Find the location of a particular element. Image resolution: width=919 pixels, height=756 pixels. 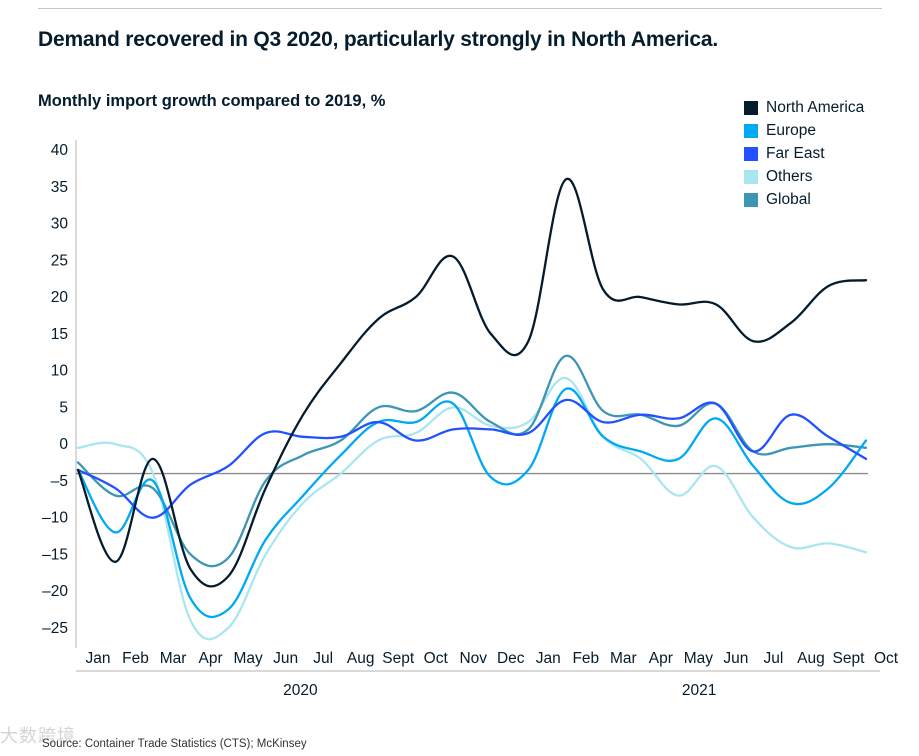

legend-label: Others is located at coordinates (789, 176).